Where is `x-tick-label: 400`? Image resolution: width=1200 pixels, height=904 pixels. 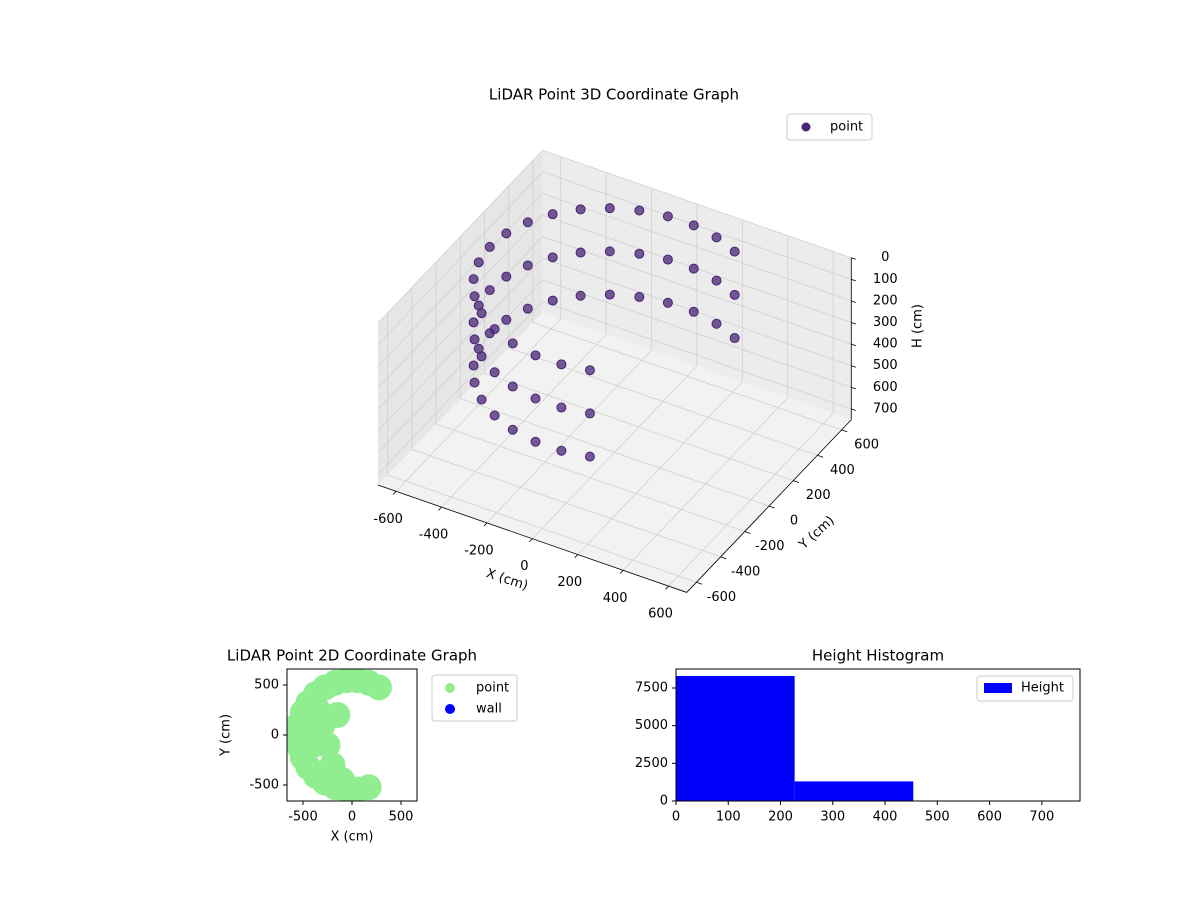 x-tick-label: 400 is located at coordinates (885, 817).